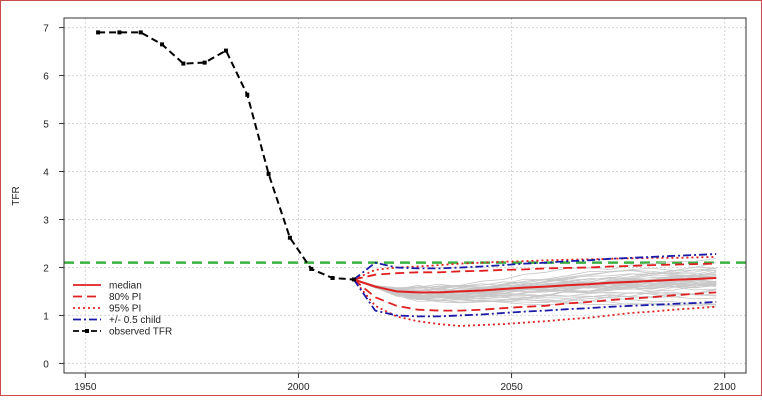  I want to click on legend-label: +/- 0.5 child, so click(135, 320).